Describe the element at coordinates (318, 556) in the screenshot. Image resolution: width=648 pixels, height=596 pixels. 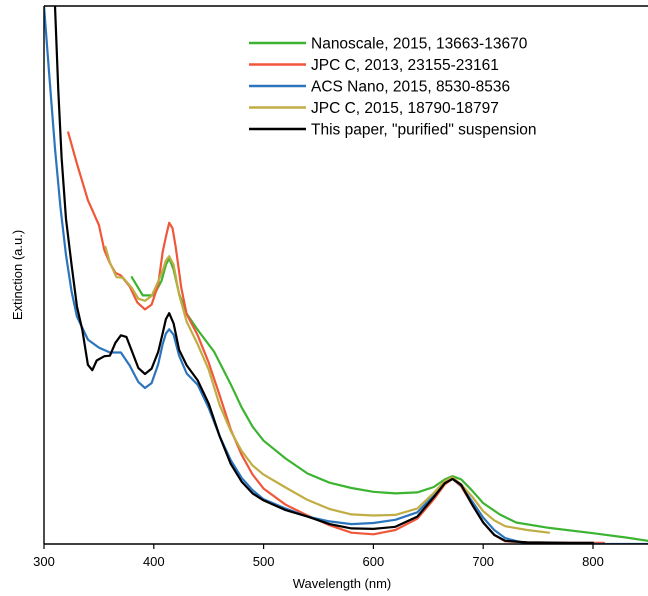
I see `x-ticks: 300 400 500 600 700 800` at that location.